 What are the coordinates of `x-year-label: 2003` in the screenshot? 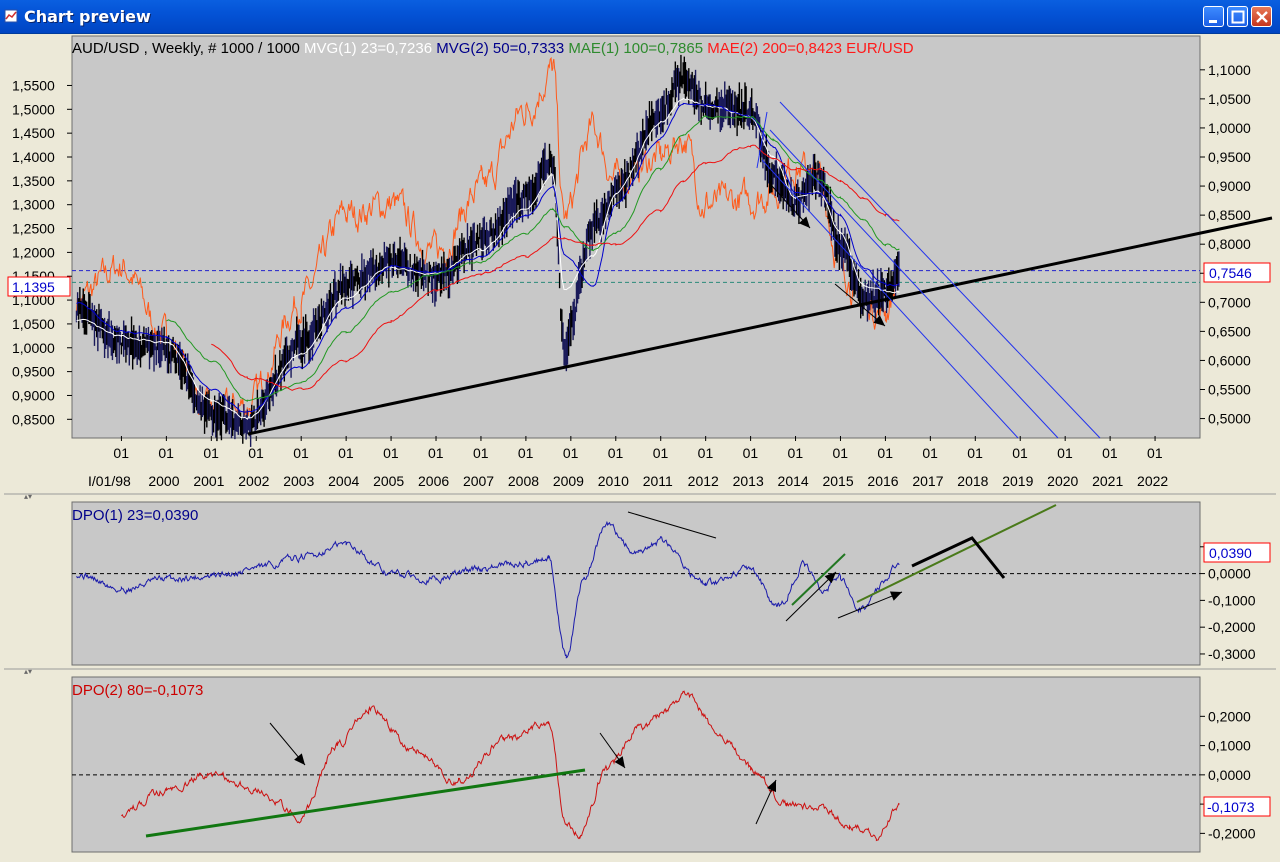 It's located at (298, 481).